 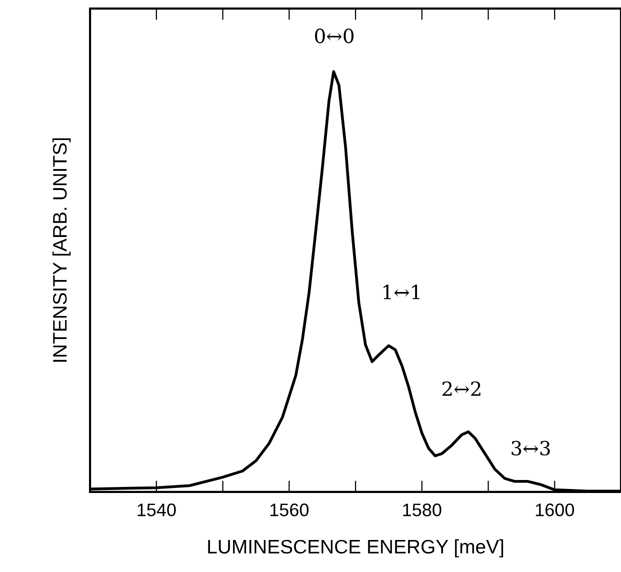 What do you see at coordinates (531, 448) in the screenshot?
I see `annotation: 3↔3` at bounding box center [531, 448].